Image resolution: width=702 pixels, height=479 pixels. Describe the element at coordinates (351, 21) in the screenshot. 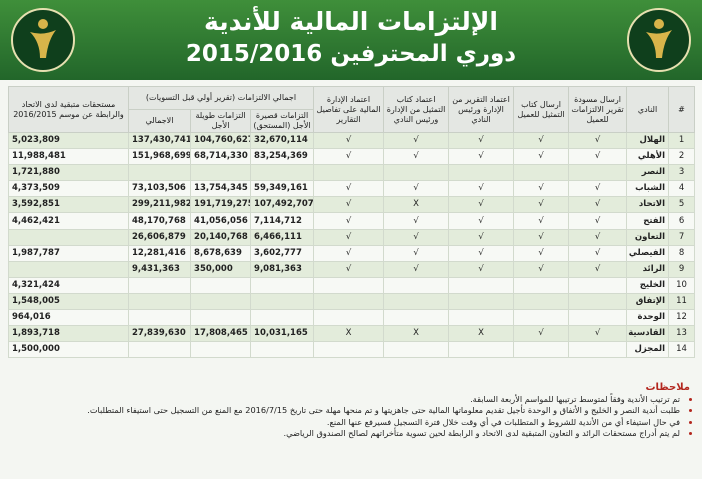

I see `title: الإلتزامات المالية للأندية` at that location.